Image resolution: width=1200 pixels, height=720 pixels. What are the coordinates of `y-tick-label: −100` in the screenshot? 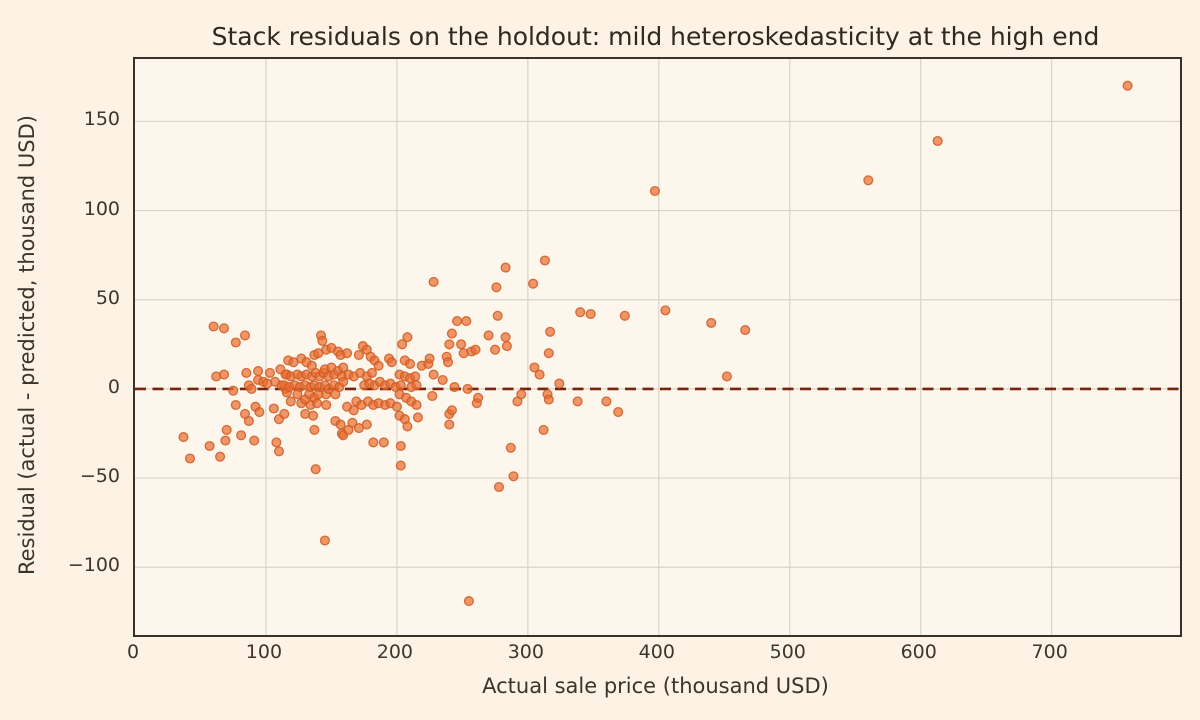 It's located at (93, 565).